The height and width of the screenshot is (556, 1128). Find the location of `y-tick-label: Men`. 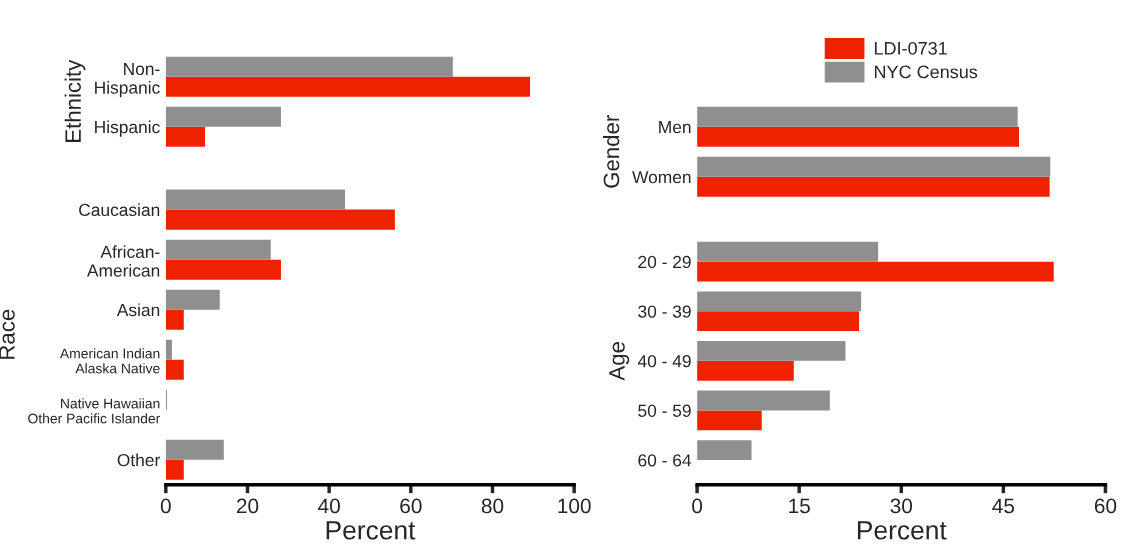

y-tick-label: Men is located at coordinates (675, 127).